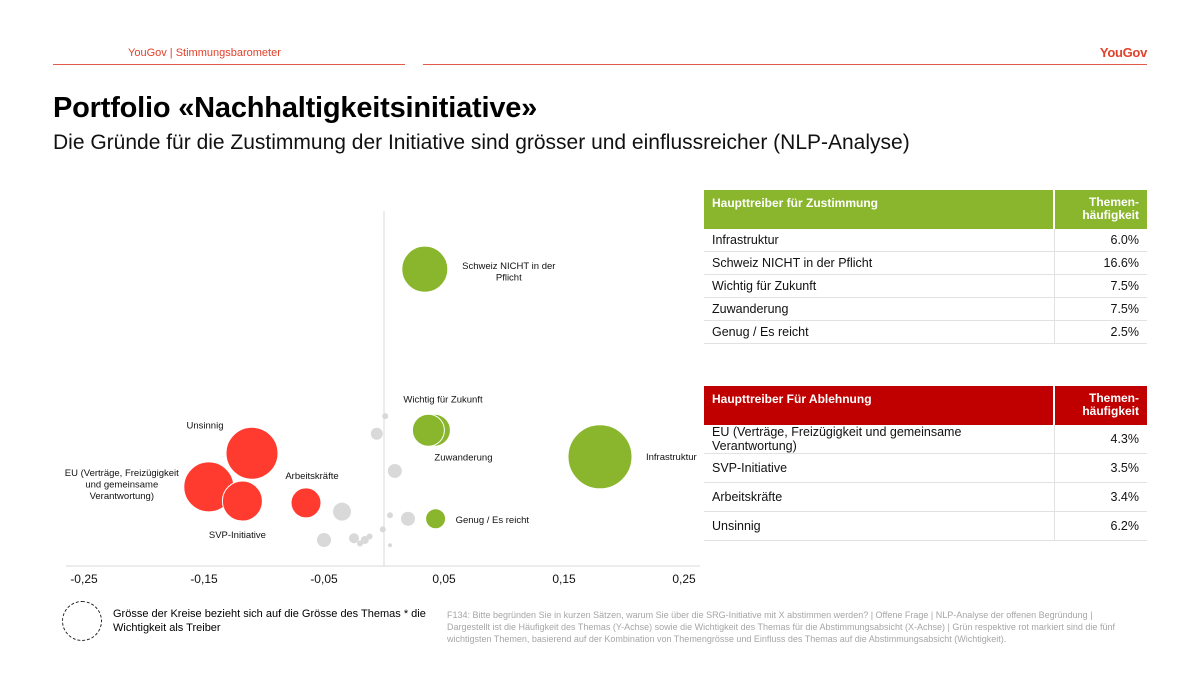 The width and height of the screenshot is (1200, 674). What do you see at coordinates (1123, 52) in the screenshot?
I see `yougov-logo: YouGov` at bounding box center [1123, 52].